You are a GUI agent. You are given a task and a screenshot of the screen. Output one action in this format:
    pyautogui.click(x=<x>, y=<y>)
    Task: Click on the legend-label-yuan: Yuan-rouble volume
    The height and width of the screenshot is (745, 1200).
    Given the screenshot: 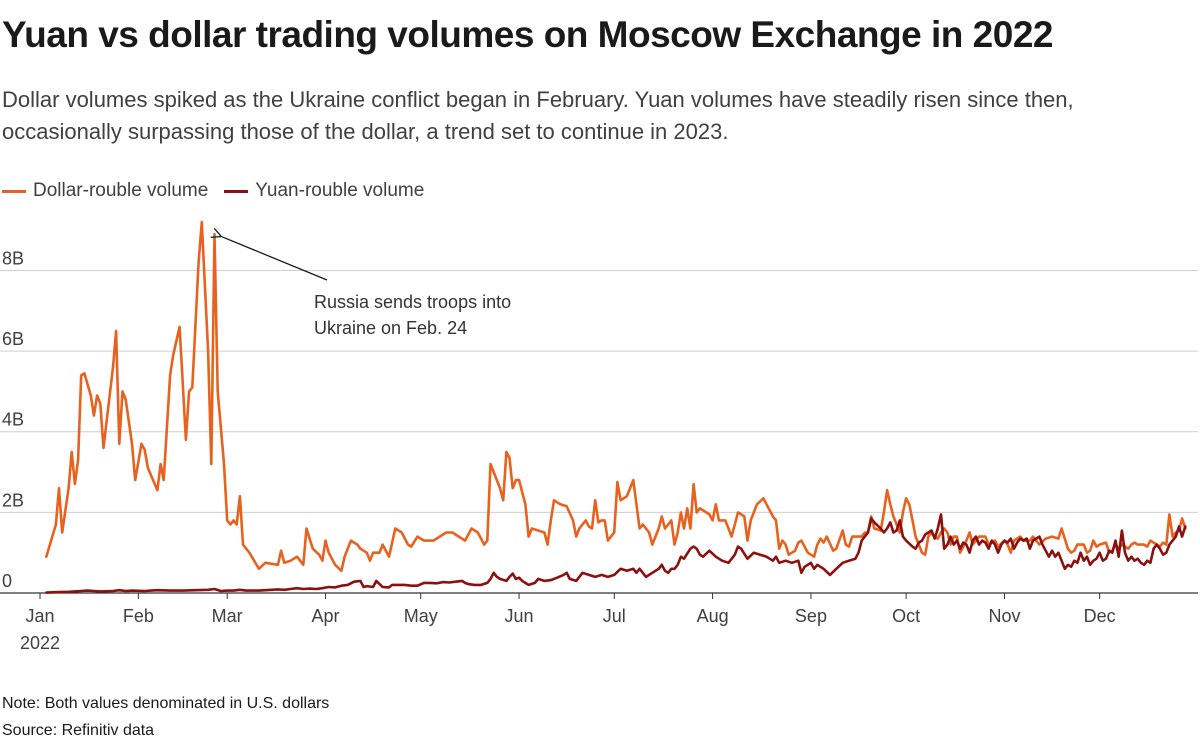 What is the action you would take?
    pyautogui.click(x=340, y=190)
    